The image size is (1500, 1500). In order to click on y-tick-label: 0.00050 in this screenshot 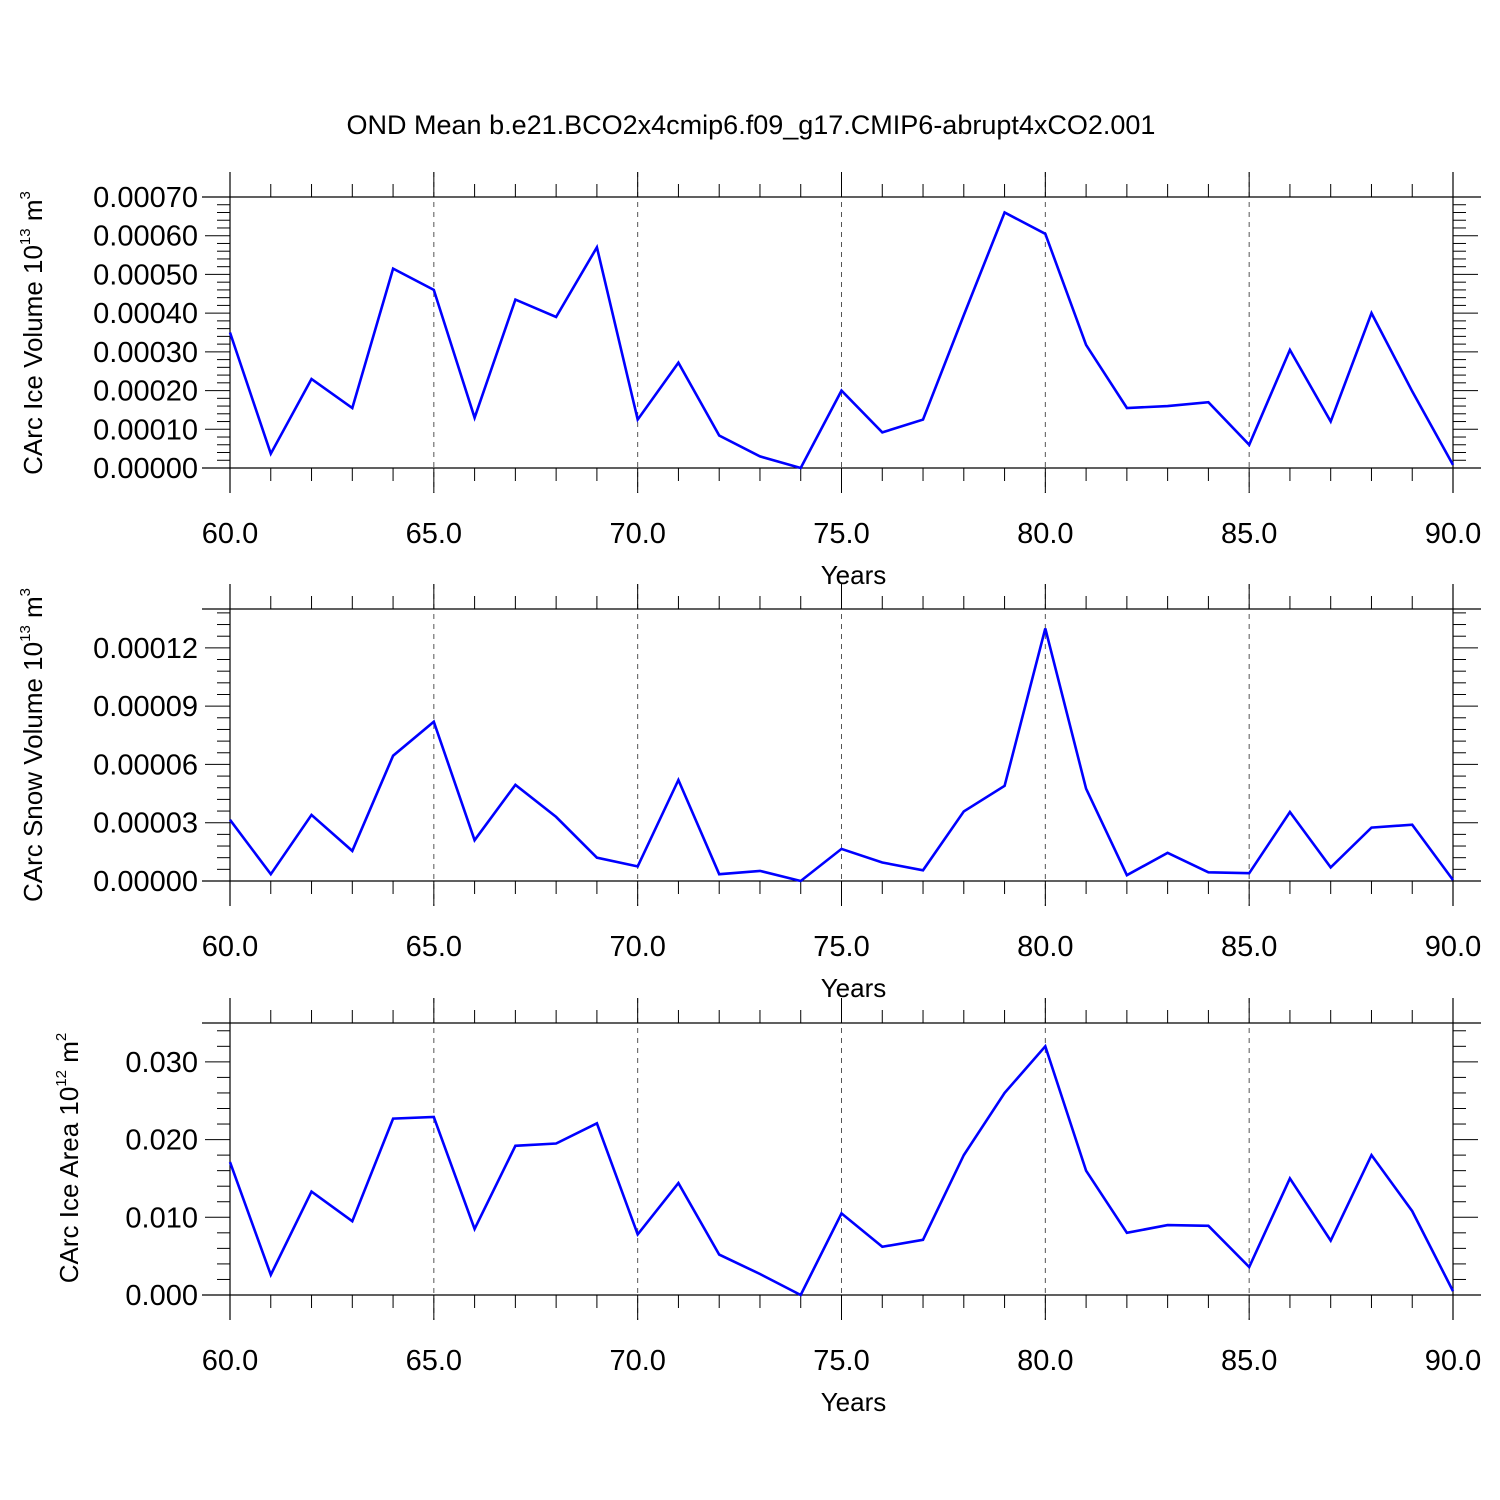, I will do `click(145, 275)`.